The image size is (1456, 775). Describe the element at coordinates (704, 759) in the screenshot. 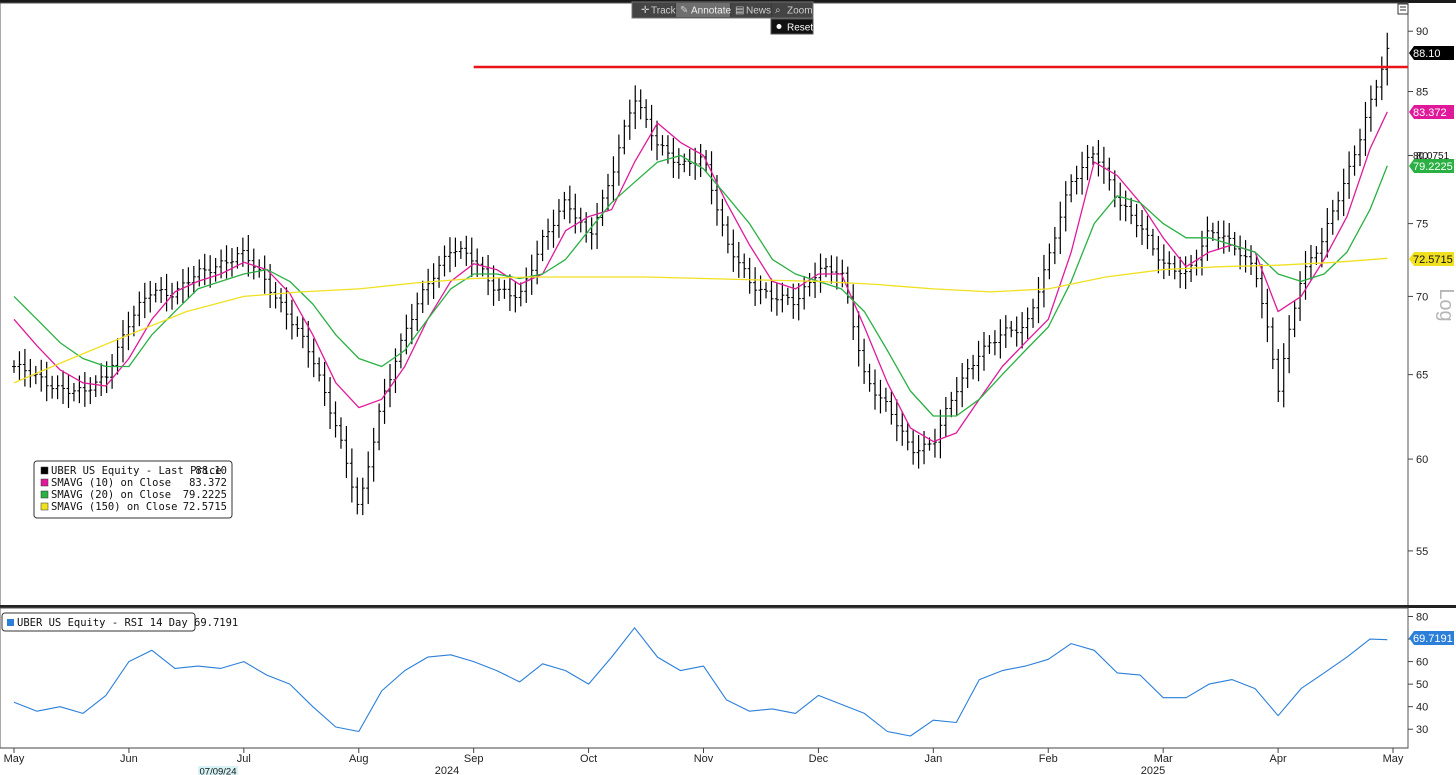

I see `x-tick-label: Nov` at that location.